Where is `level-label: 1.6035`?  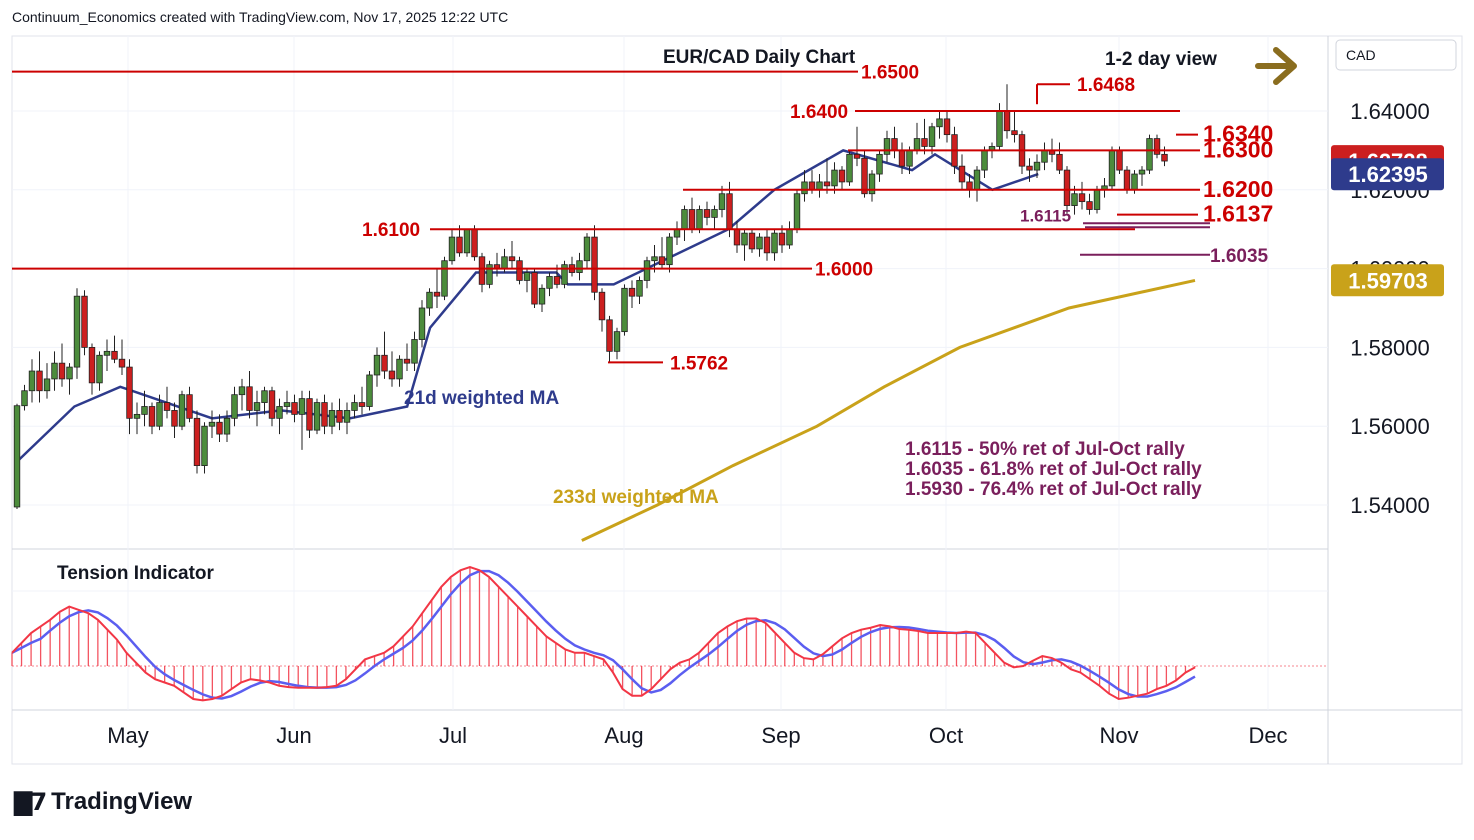 level-label: 1.6035 is located at coordinates (1239, 256).